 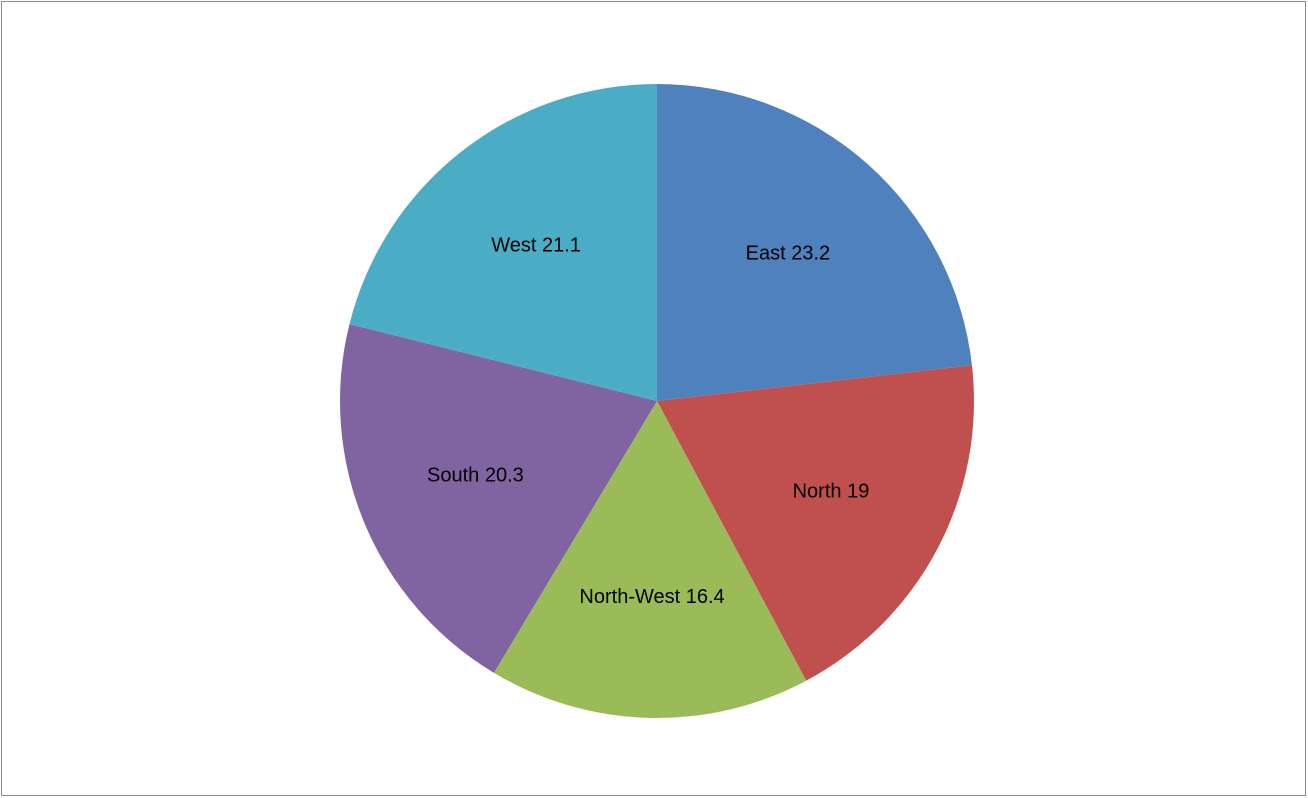 I want to click on pie-slice-north, so click(x=815, y=523).